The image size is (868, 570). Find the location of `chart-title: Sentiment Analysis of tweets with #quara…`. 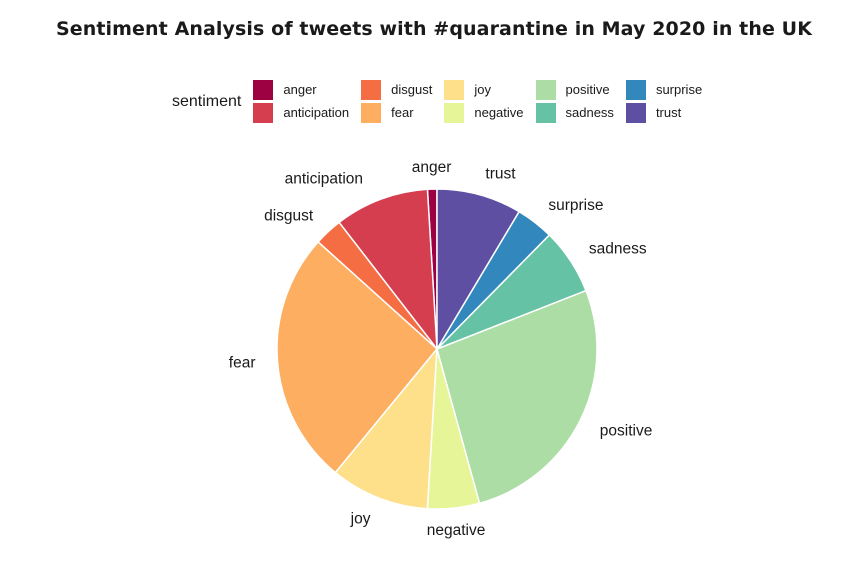

chart-title: Sentiment Analysis of tweets with #quara… is located at coordinates (434, 29).